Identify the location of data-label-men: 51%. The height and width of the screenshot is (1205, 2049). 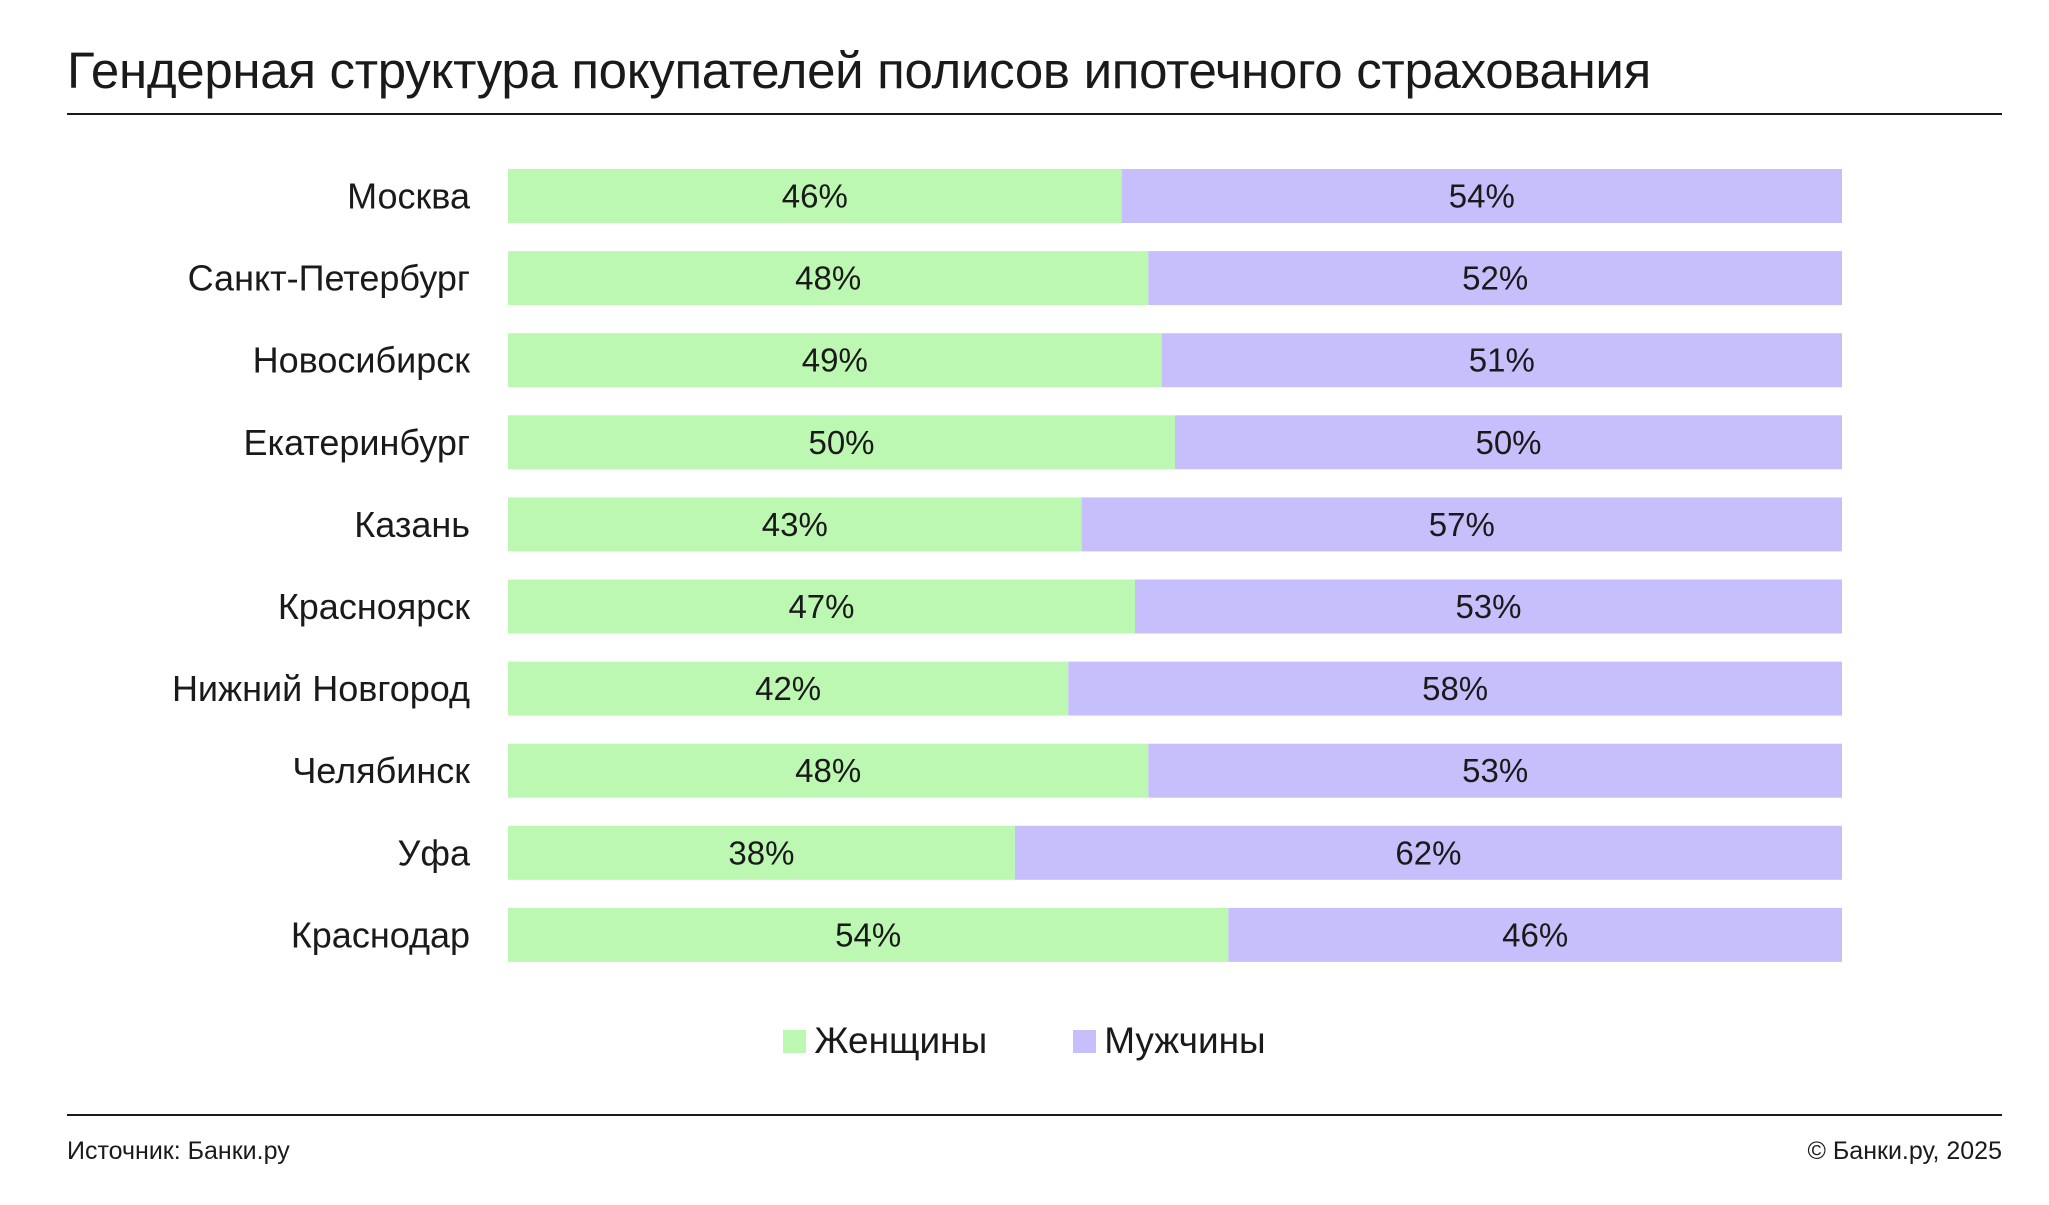
(1502, 360).